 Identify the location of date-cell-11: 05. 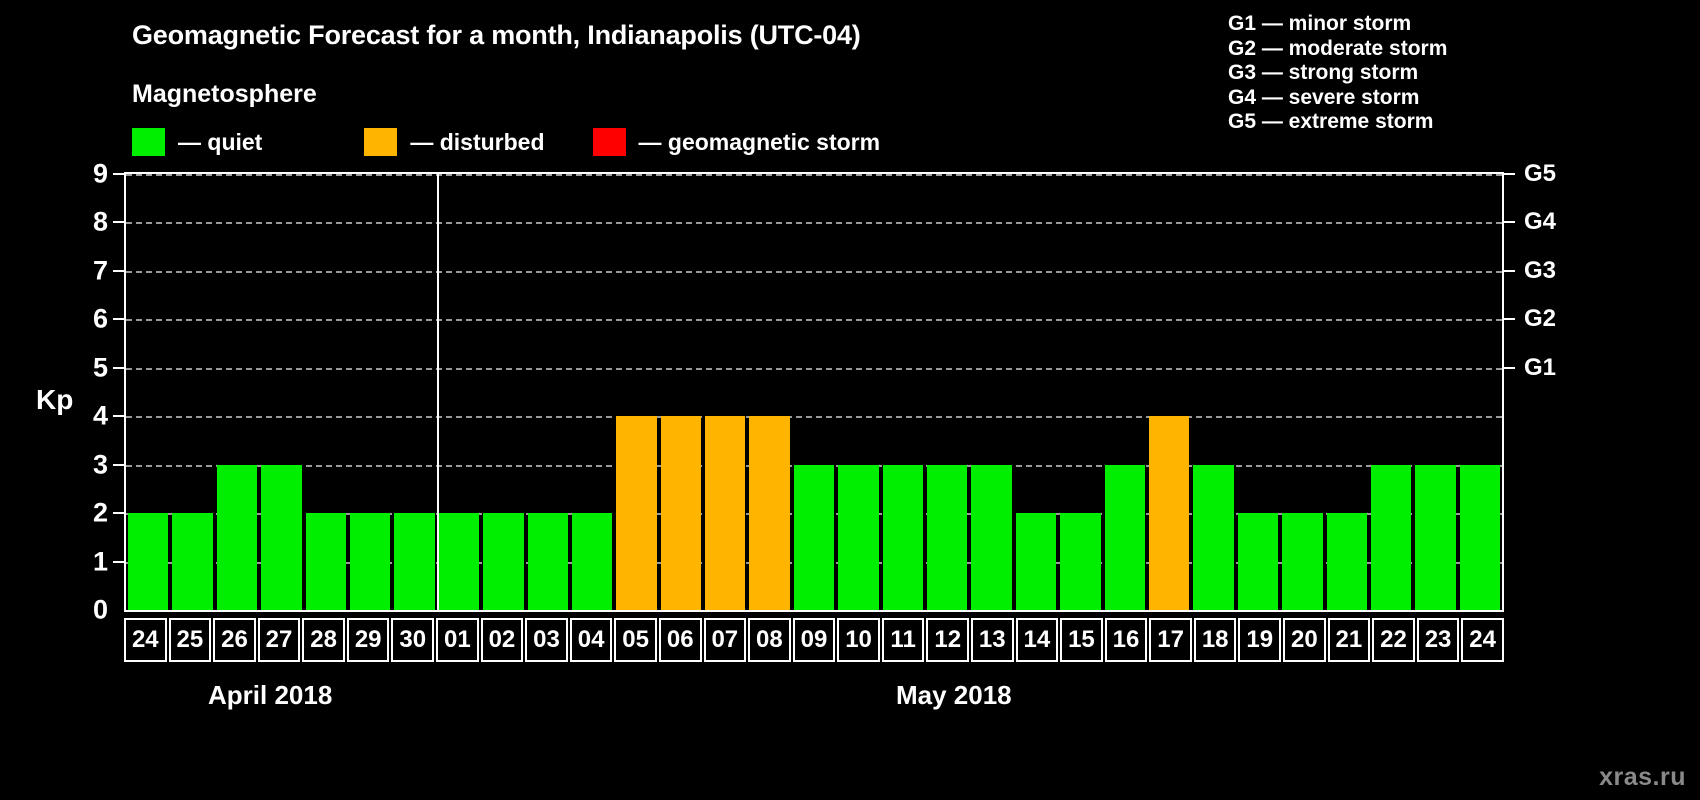
(635, 640).